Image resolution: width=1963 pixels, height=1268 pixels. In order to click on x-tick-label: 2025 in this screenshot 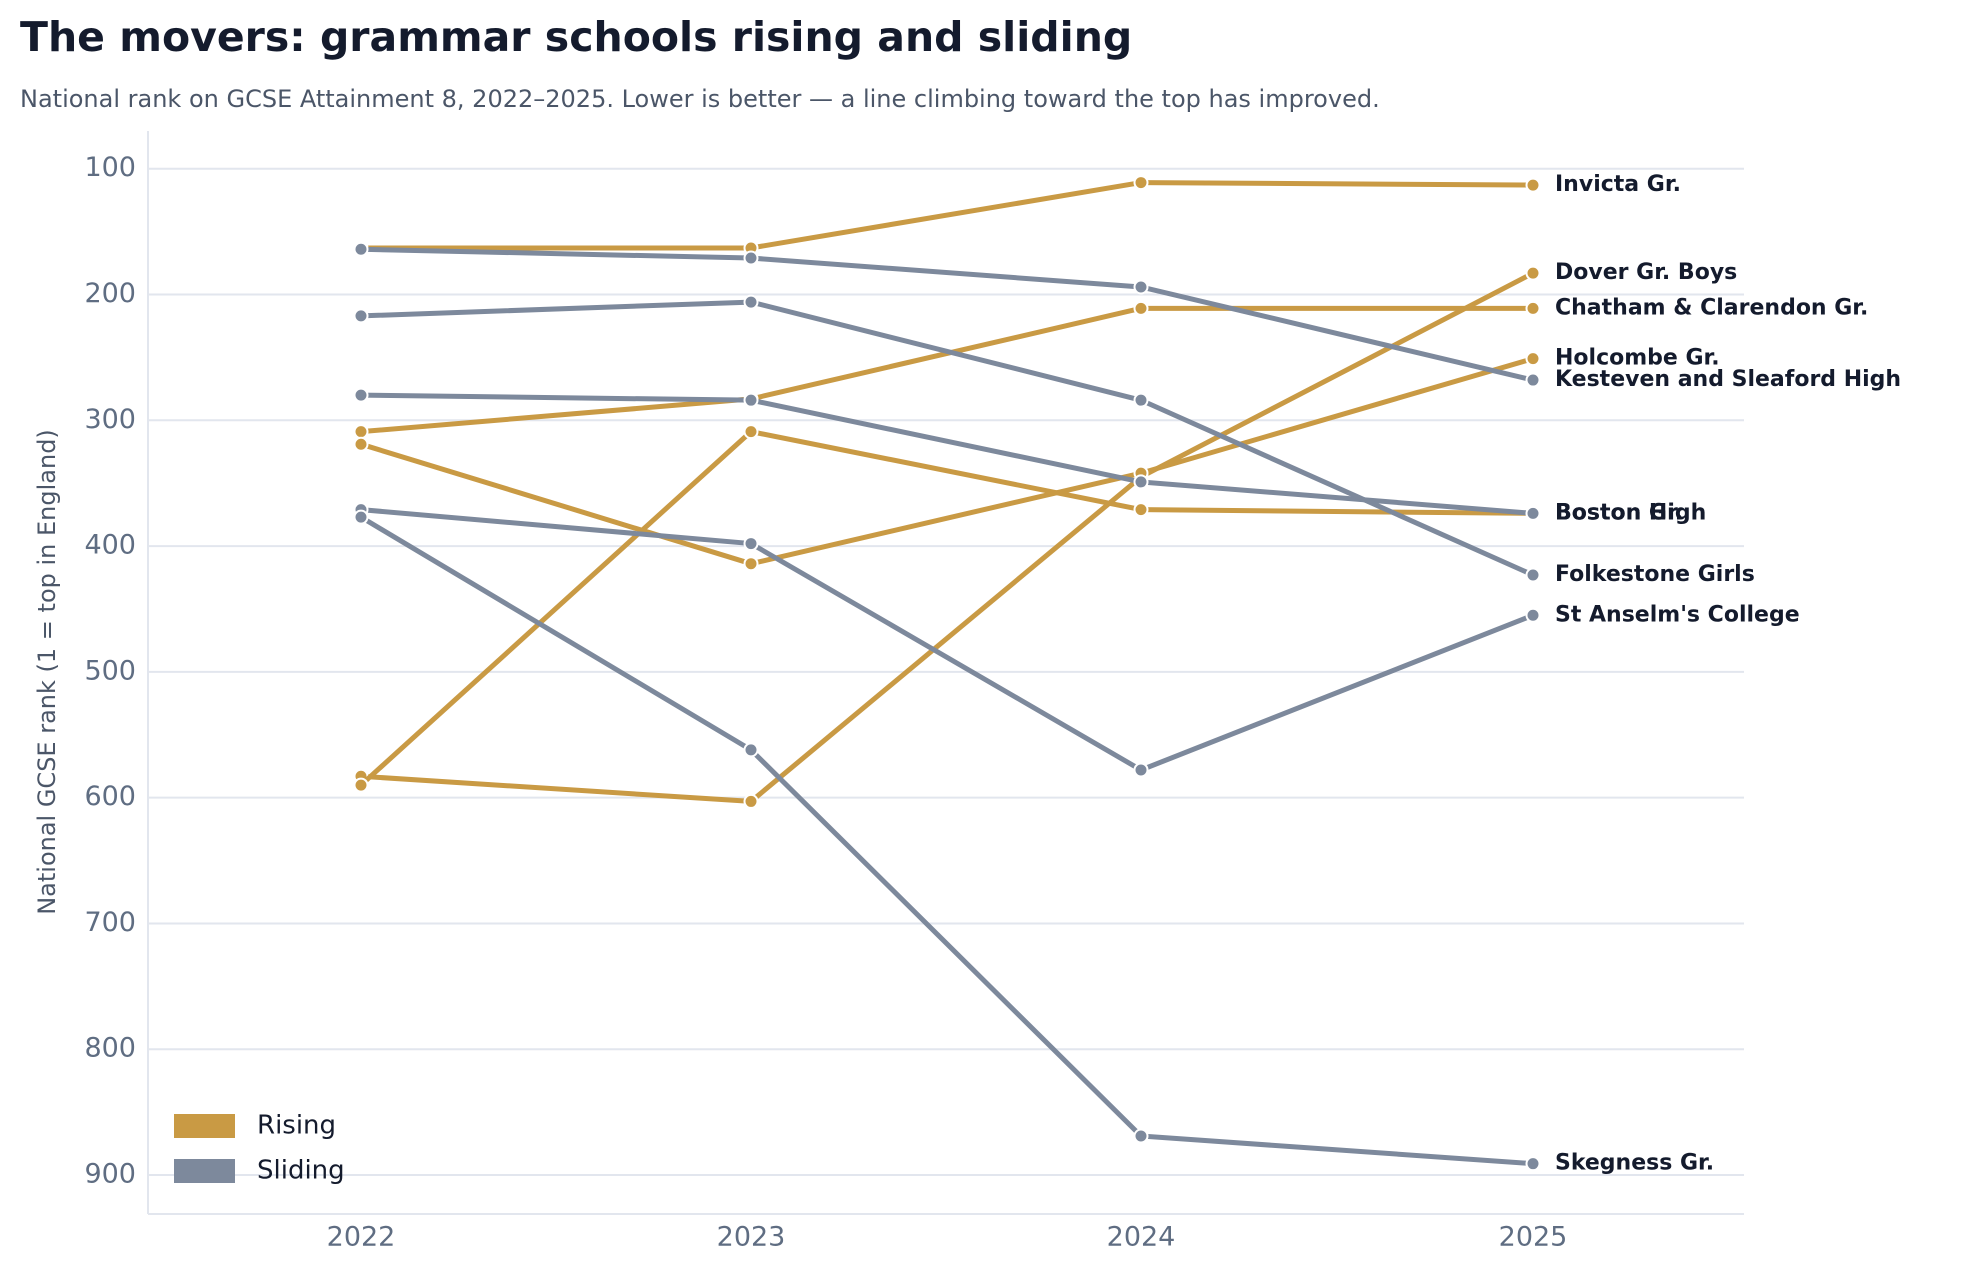, I will do `click(1533, 1237)`.